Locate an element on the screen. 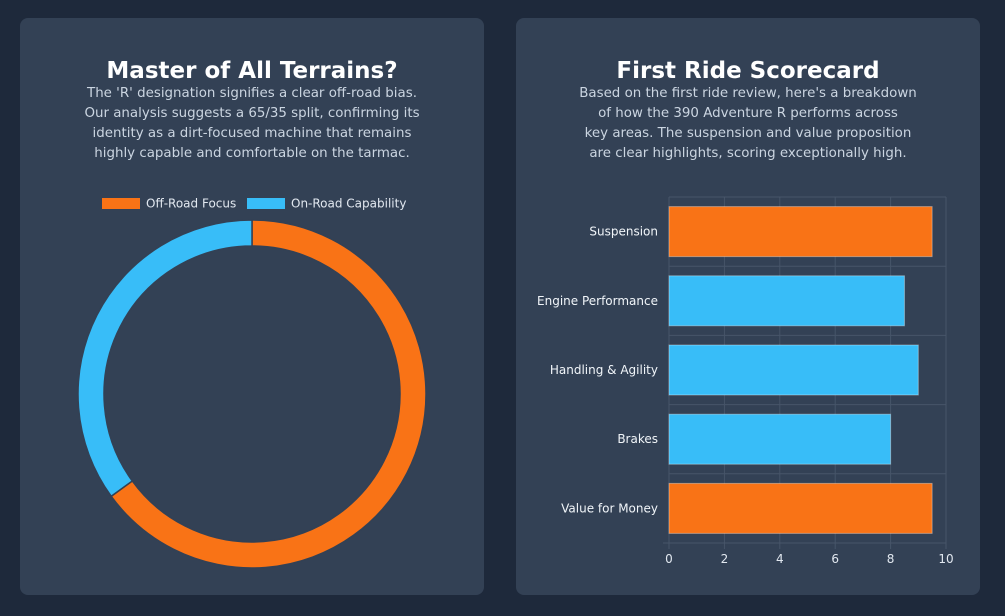  x-tick-label: 4 is located at coordinates (780, 559).